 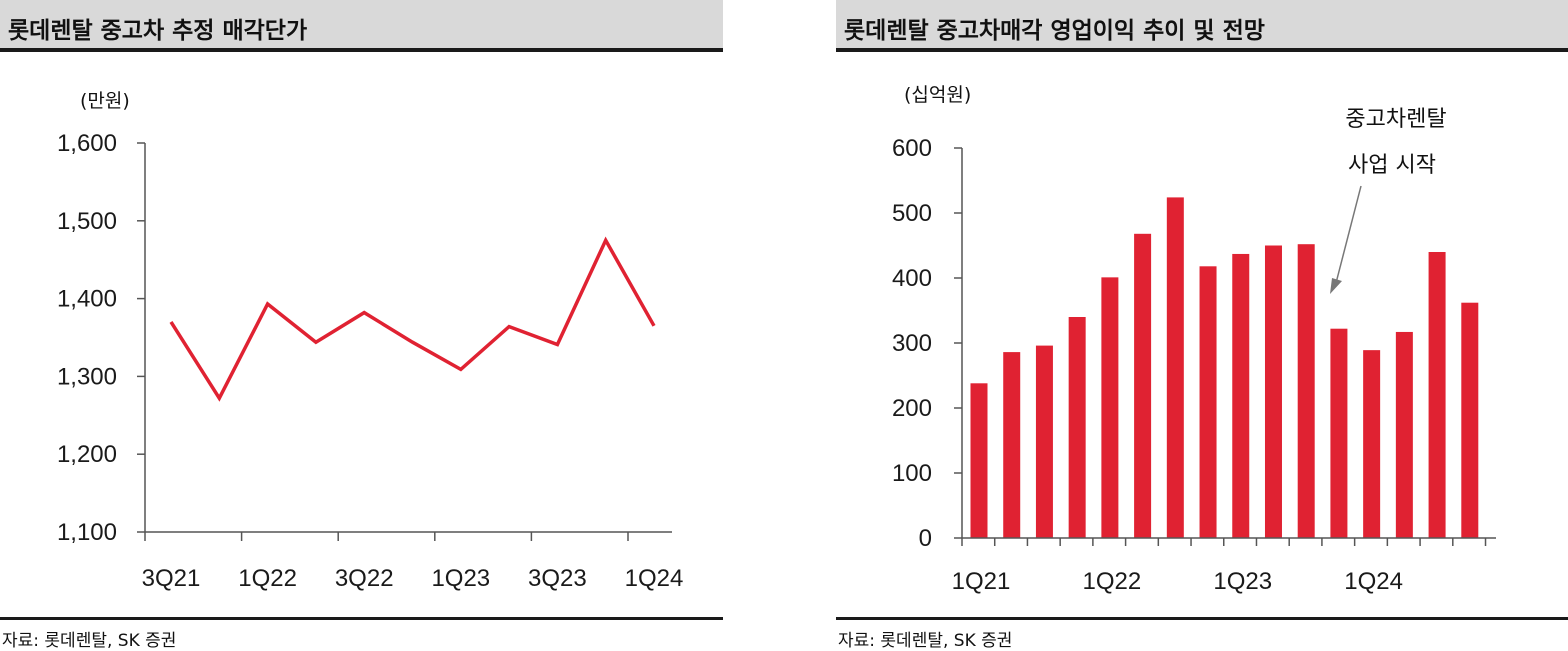 What do you see at coordinates (1348, 234) in the screenshot?
I see `right-annotation-arrow-shaft` at bounding box center [1348, 234].